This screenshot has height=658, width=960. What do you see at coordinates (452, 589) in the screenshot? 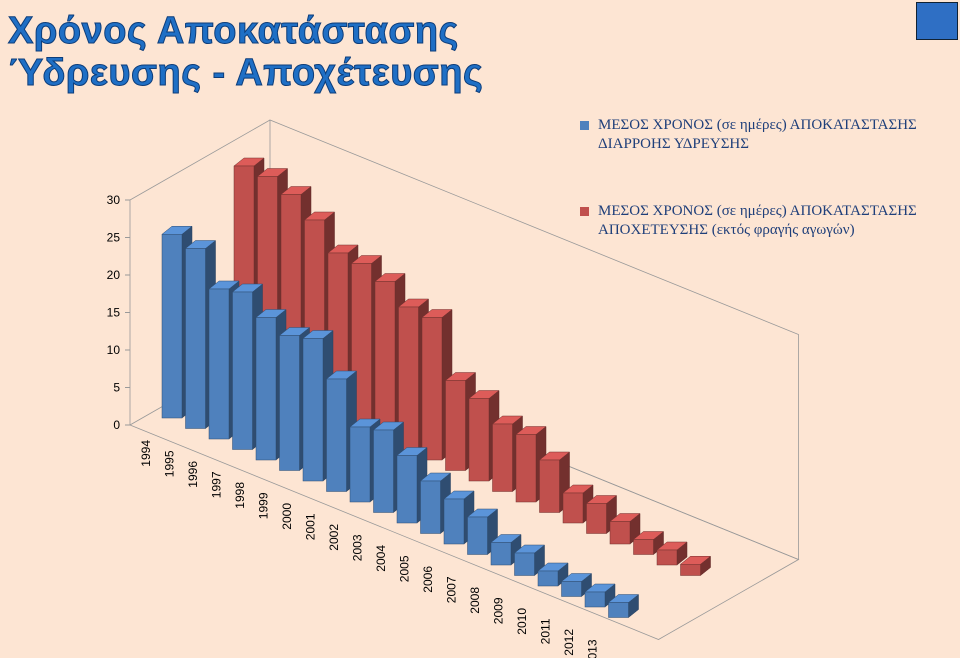
I see `x-tick-label: 2007` at bounding box center [452, 589].